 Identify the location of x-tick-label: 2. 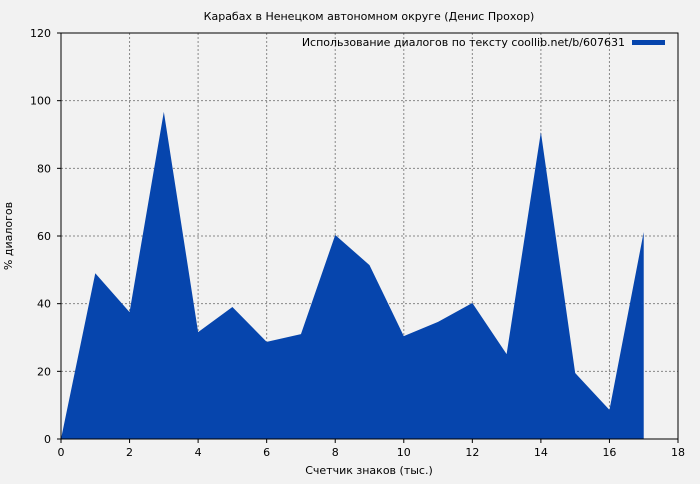
(129, 452).